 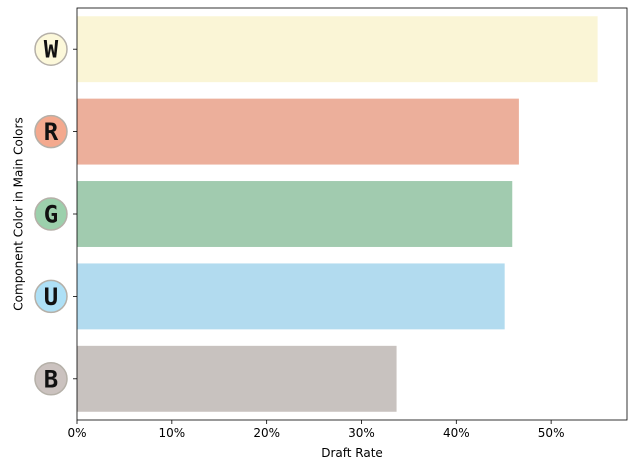 I want to click on x-tick-label: 20%, so click(x=266, y=433).